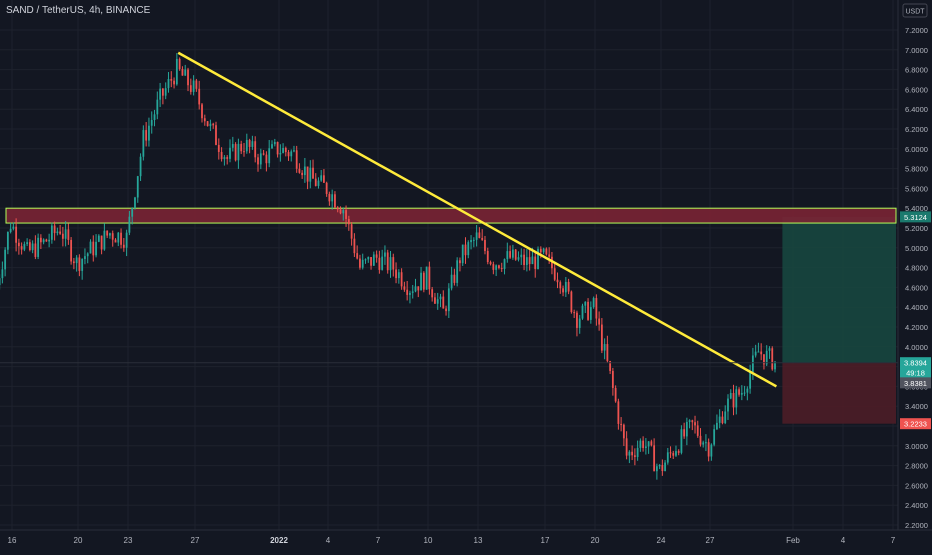 The height and width of the screenshot is (555, 932). What do you see at coordinates (915, 373) in the screenshot?
I see `countdown-label: 49:18` at bounding box center [915, 373].